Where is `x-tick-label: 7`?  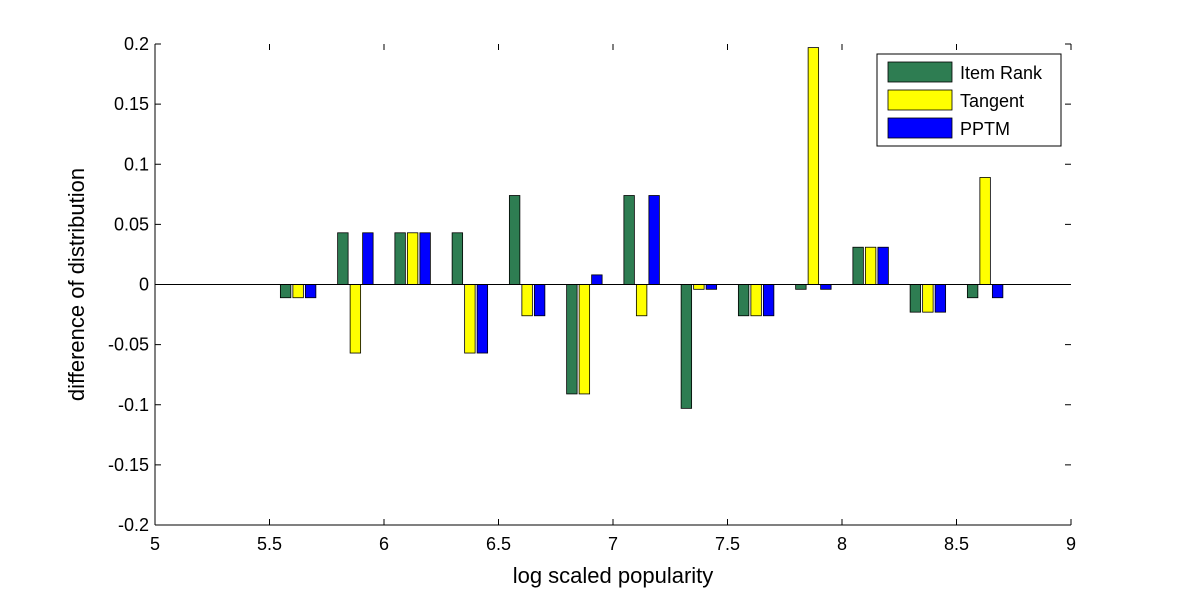 x-tick-label: 7 is located at coordinates (613, 544).